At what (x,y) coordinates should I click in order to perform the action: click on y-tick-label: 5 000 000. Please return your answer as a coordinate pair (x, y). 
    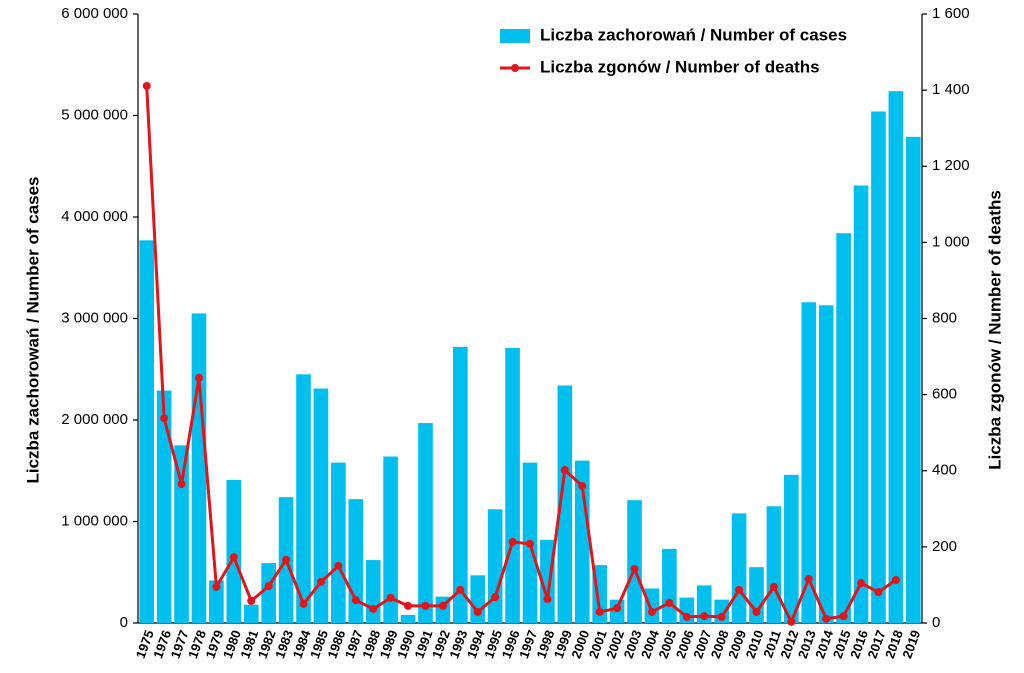
    Looking at the image, I should click on (94, 114).